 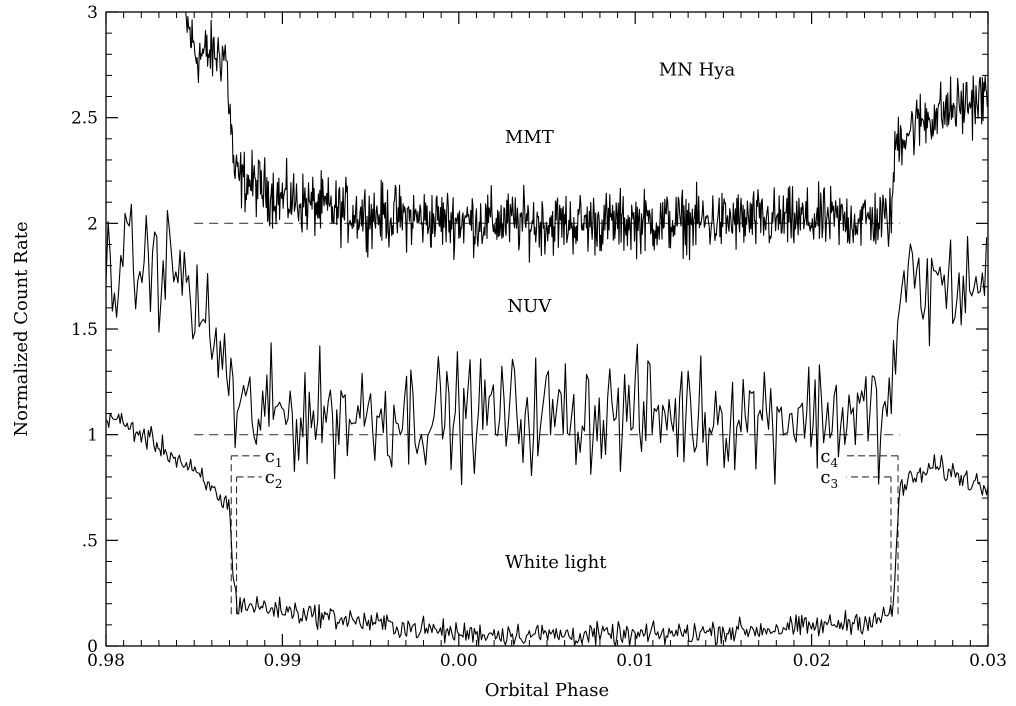 What do you see at coordinates (92, 436) in the screenshot?
I see `y-tick-label: 1` at bounding box center [92, 436].